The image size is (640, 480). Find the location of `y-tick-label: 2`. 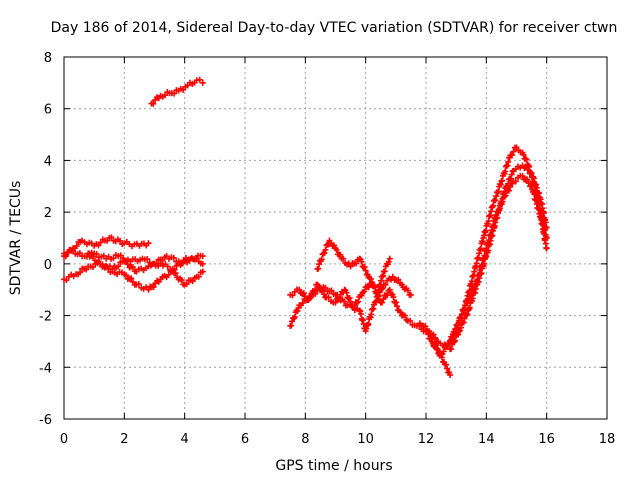

y-tick-label: 2 is located at coordinates (48, 213).